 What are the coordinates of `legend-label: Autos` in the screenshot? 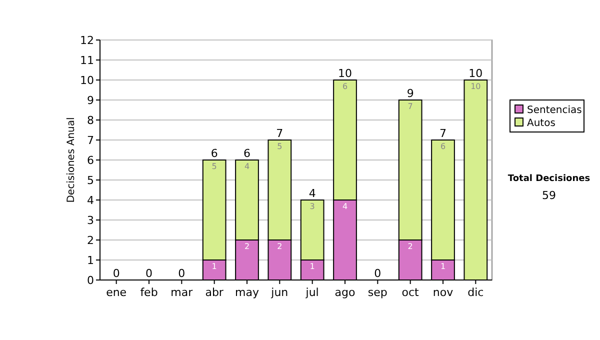 It's located at (541, 123).